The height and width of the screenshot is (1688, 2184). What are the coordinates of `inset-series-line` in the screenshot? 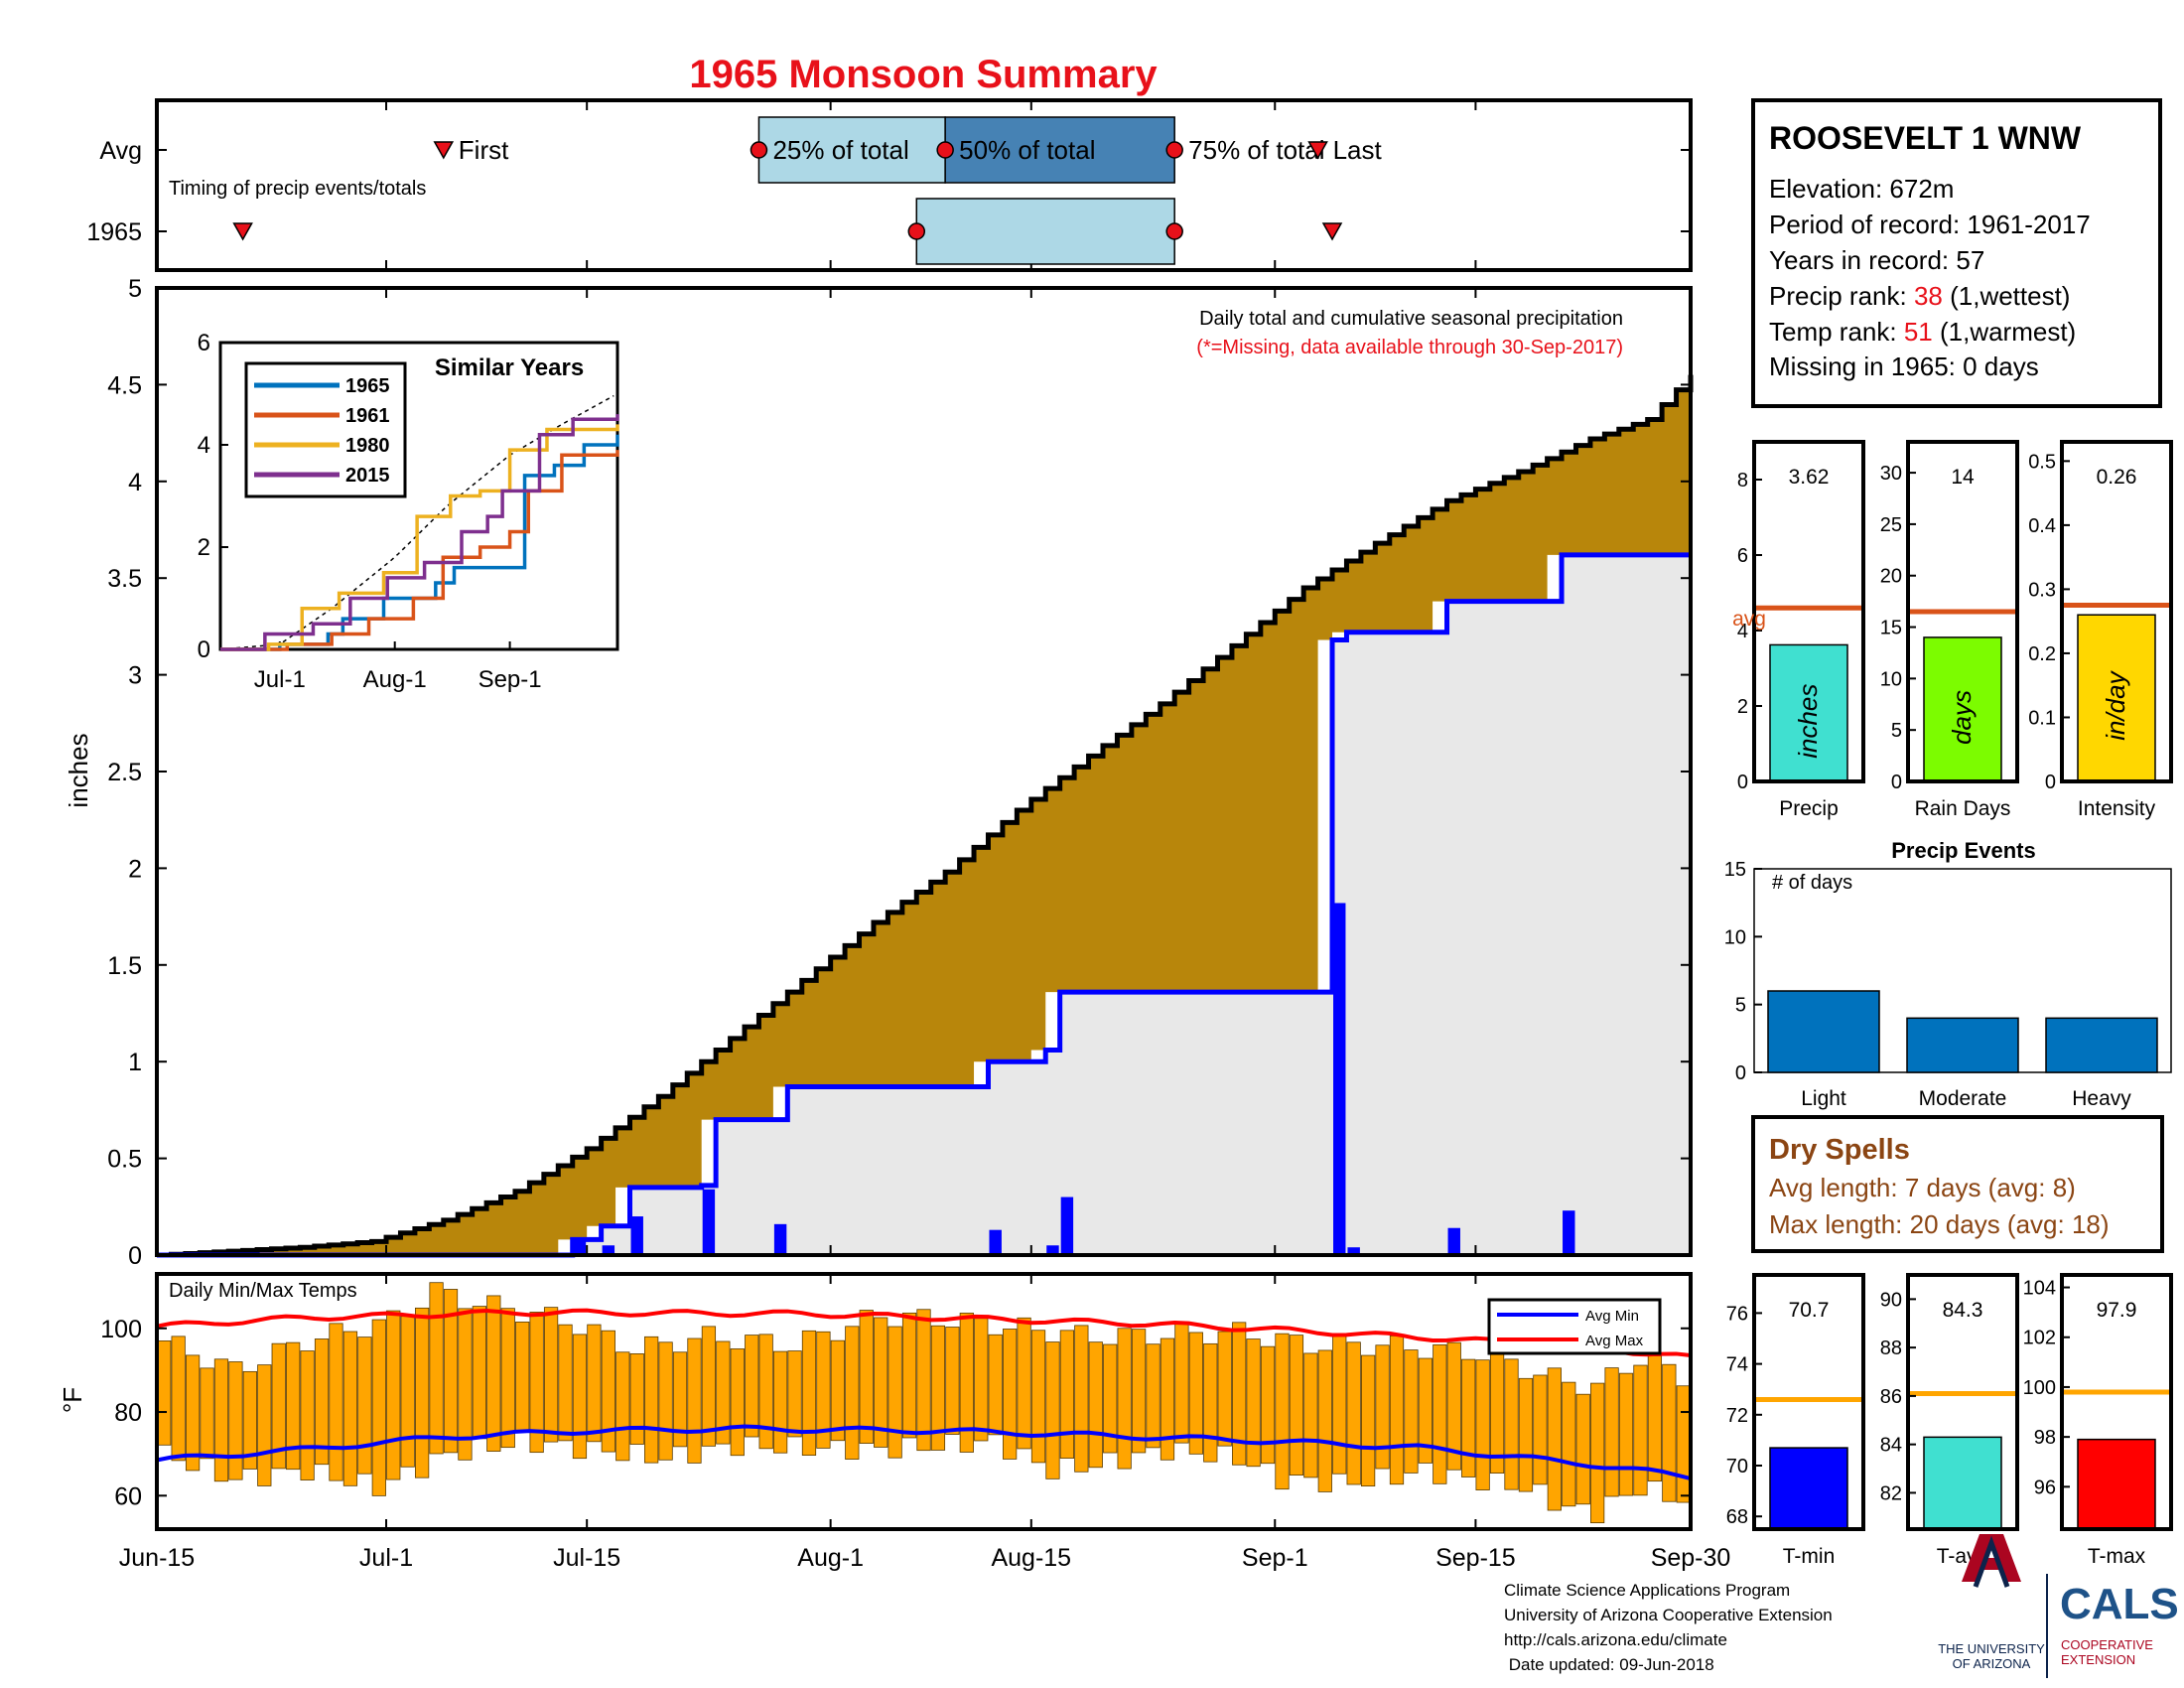 It's located at (419, 550).